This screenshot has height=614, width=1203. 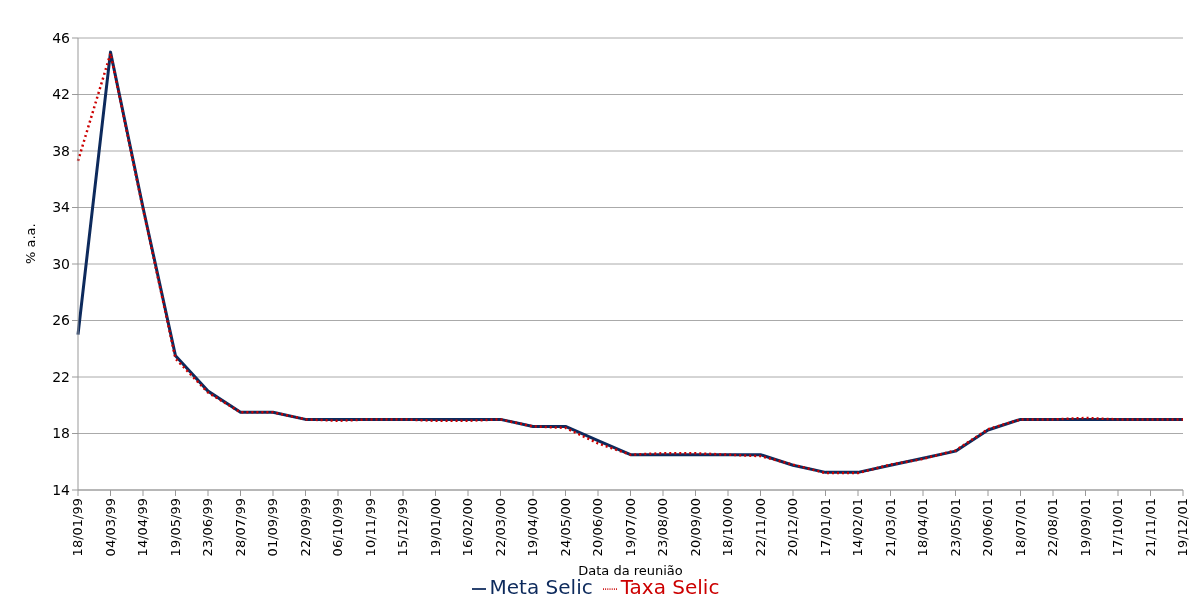 I want to click on x-tick-label: 20/09/00, so click(x=695, y=527).